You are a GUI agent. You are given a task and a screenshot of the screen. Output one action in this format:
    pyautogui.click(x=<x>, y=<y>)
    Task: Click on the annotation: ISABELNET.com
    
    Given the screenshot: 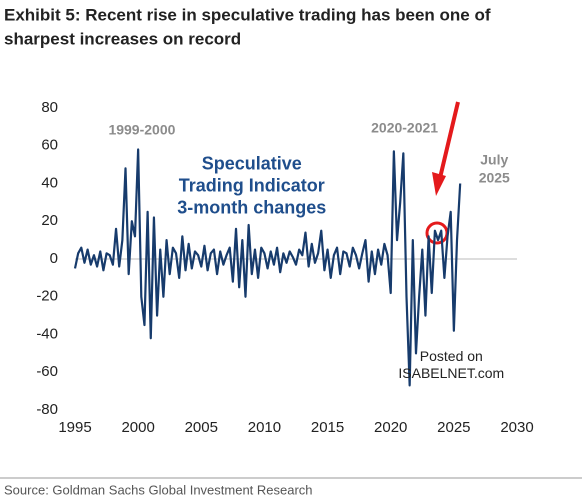 What is the action you would take?
    pyautogui.click(x=451, y=373)
    